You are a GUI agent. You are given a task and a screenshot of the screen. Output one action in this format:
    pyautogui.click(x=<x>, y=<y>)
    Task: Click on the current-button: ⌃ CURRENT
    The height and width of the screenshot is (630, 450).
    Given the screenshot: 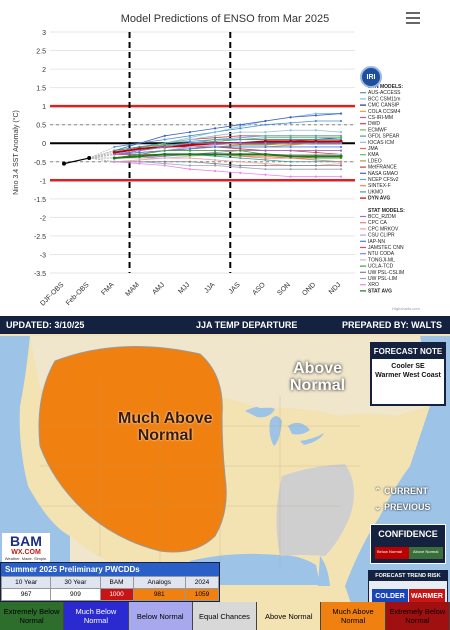 What is the action you would take?
    pyautogui.click(x=401, y=491)
    